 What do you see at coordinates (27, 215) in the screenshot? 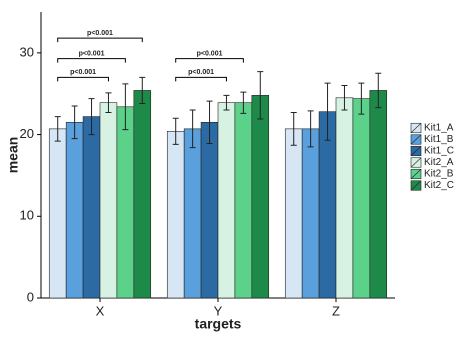
I see `y-tick-label: 10` at bounding box center [27, 215].